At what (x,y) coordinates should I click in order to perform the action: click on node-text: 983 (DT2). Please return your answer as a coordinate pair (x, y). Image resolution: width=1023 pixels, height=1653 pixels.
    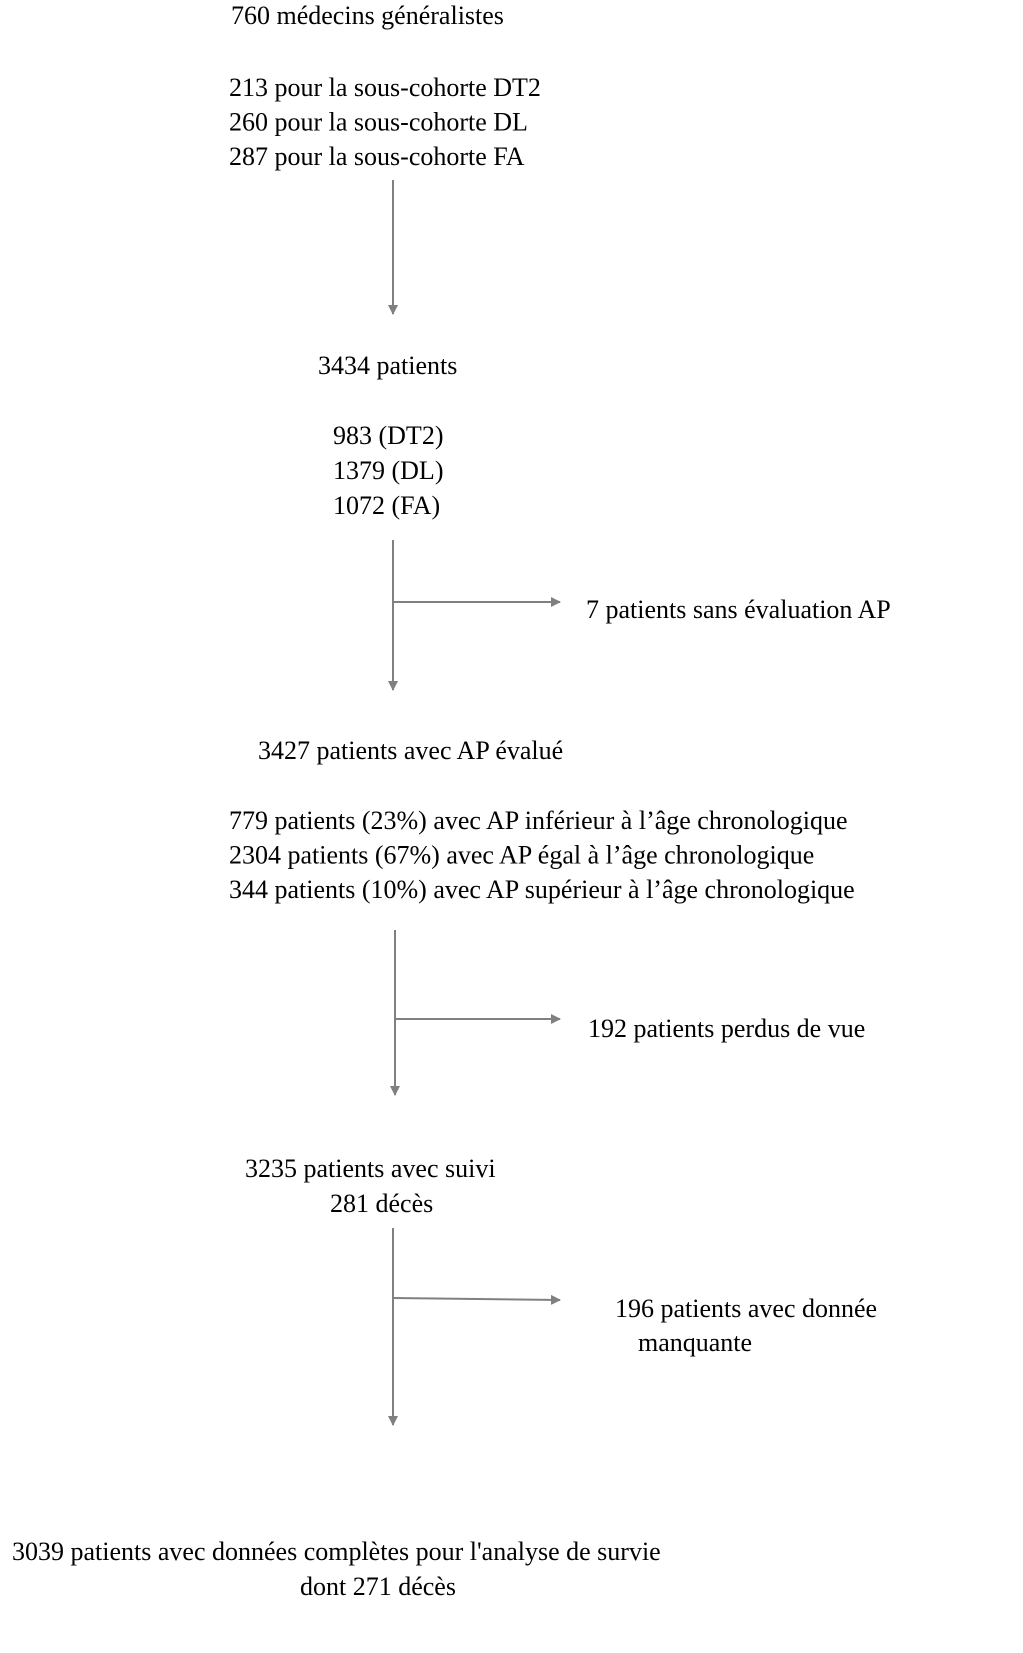
    Looking at the image, I should click on (388, 435).